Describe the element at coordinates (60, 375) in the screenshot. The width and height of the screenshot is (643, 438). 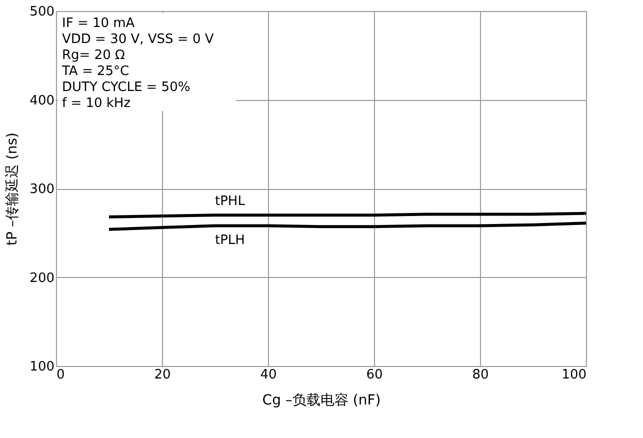
I see `x-tick-label: 0` at that location.